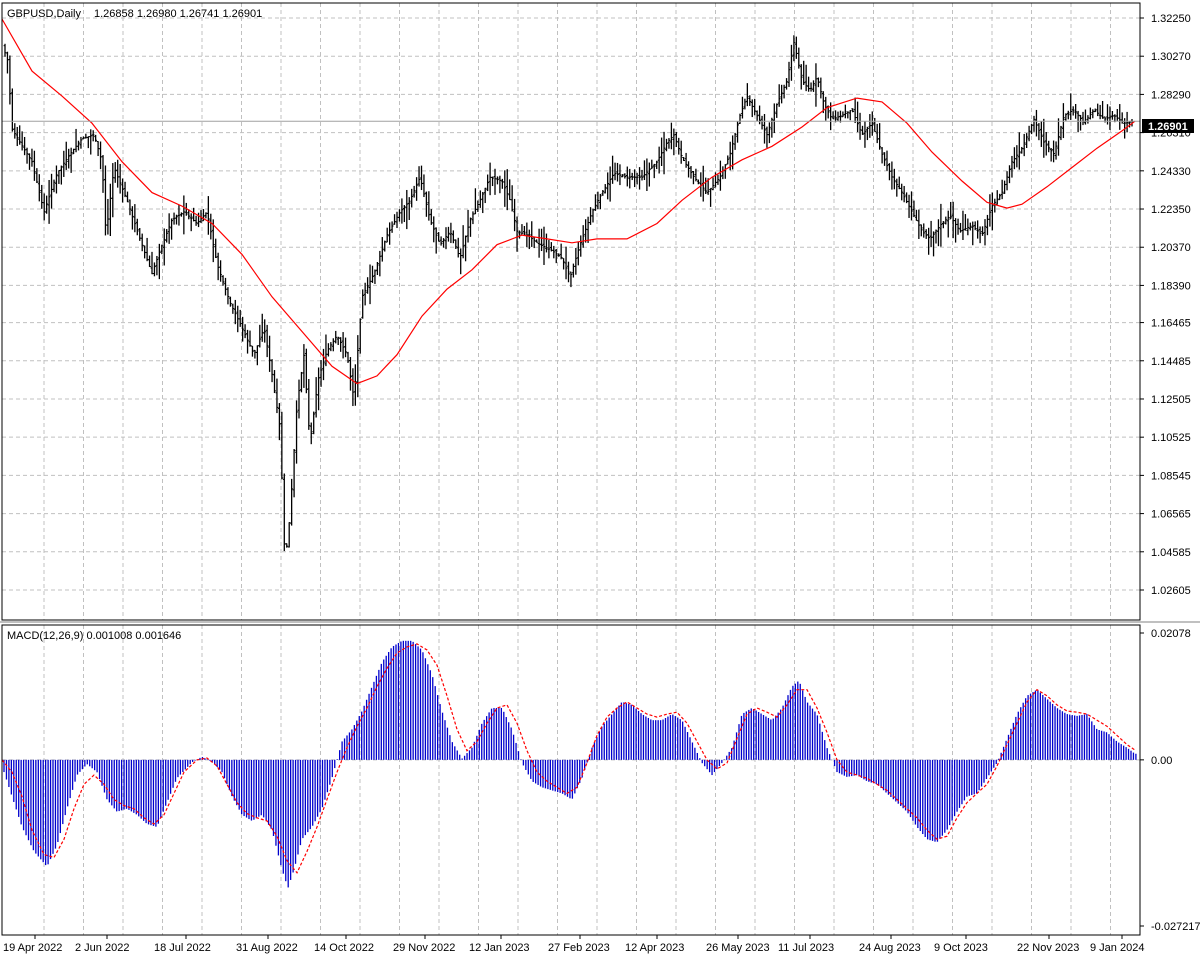 The width and height of the screenshot is (1200, 958). Describe the element at coordinates (1171, 438) in the screenshot. I see `price-tick-label: 1.10525` at that location.